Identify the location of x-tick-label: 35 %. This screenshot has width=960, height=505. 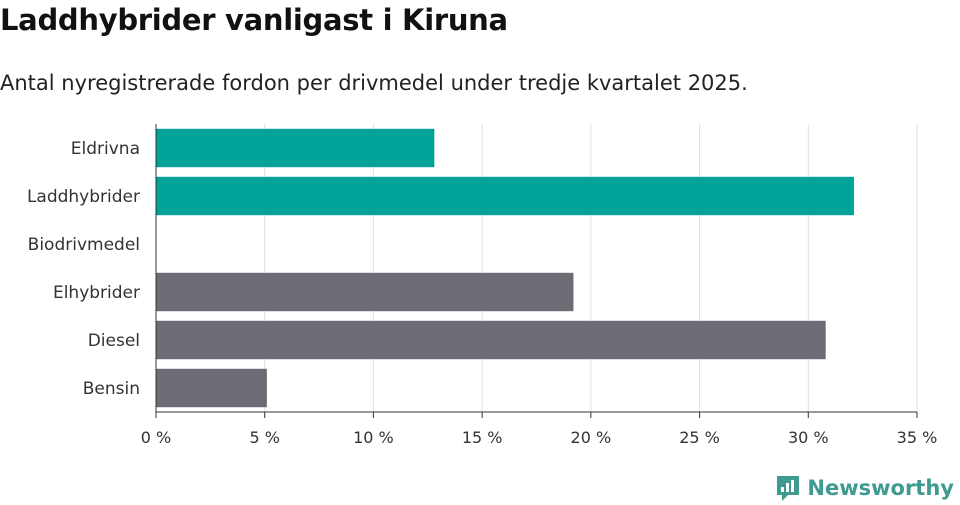
(917, 437).